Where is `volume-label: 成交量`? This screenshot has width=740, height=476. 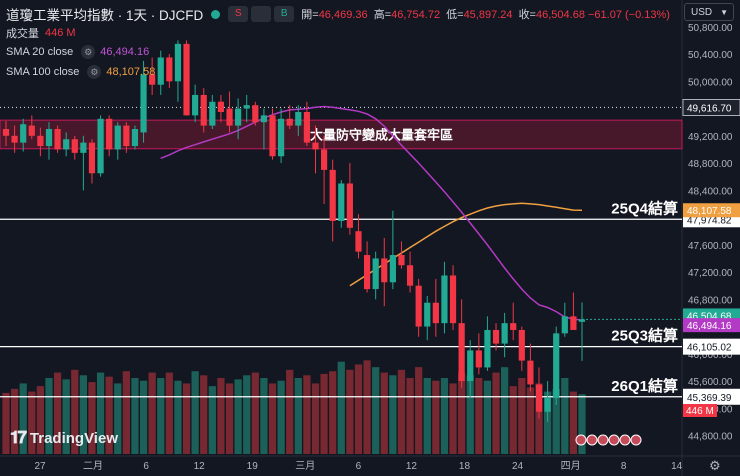
volume-label: 成交量 is located at coordinates (22, 34).